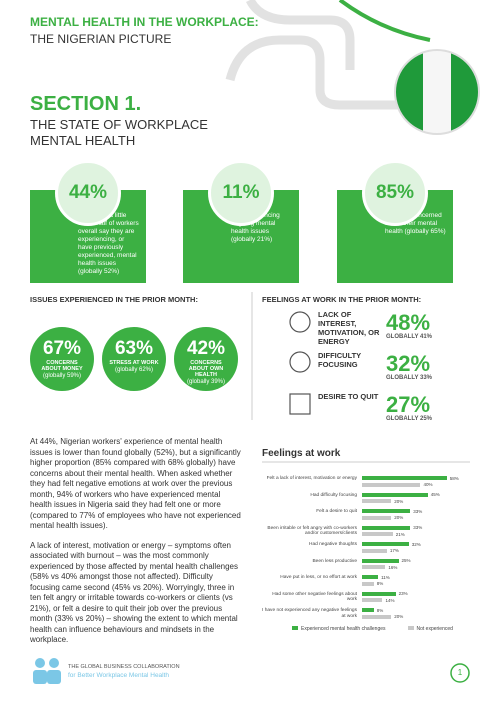 This screenshot has height=709, width=502. What do you see at coordinates (454, 478) in the screenshot?
I see `value-label: 58%` at bounding box center [454, 478].